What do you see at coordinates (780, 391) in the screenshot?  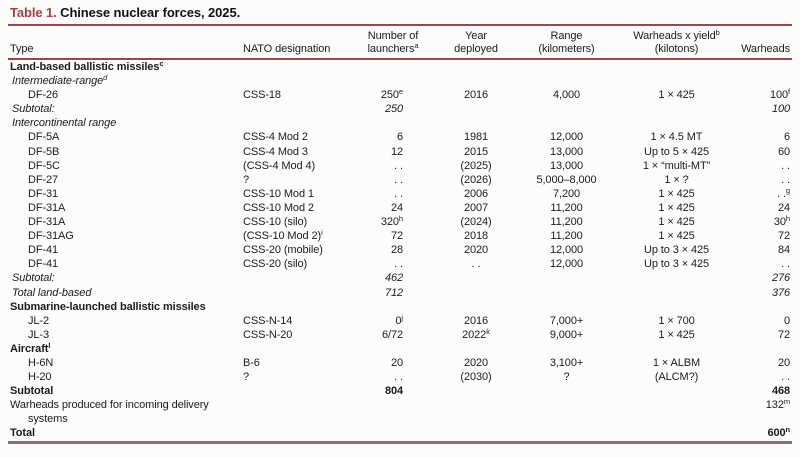 I see `cell-warheads: 468` at bounding box center [780, 391].